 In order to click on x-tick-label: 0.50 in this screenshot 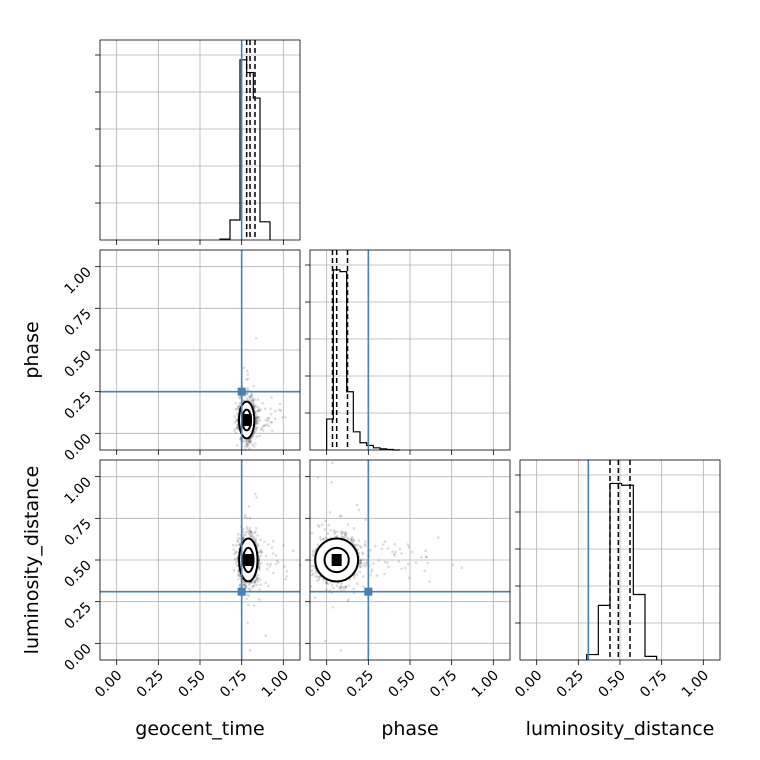, I will do `click(401, 684)`.